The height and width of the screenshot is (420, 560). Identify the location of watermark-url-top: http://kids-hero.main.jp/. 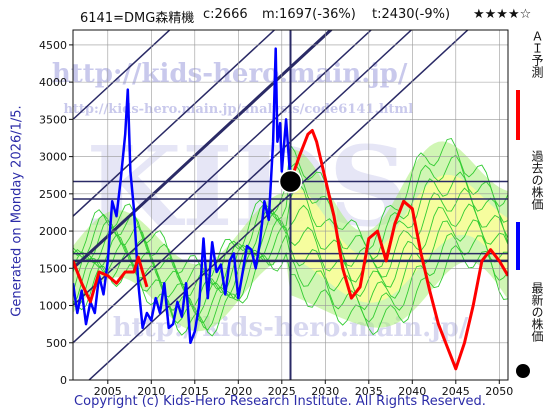
(230, 74).